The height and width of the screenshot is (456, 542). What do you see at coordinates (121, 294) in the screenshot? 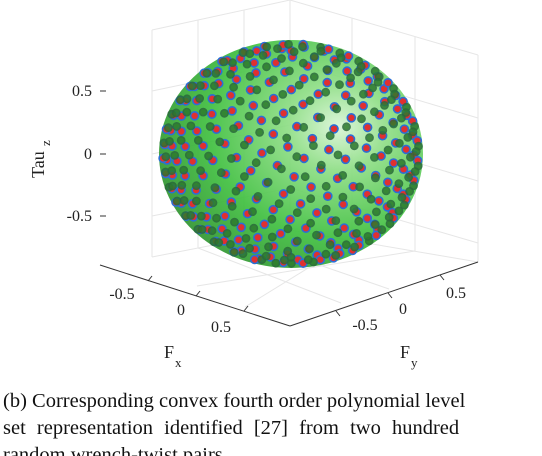
I see `x-tick-label: -0.5` at bounding box center [121, 294].